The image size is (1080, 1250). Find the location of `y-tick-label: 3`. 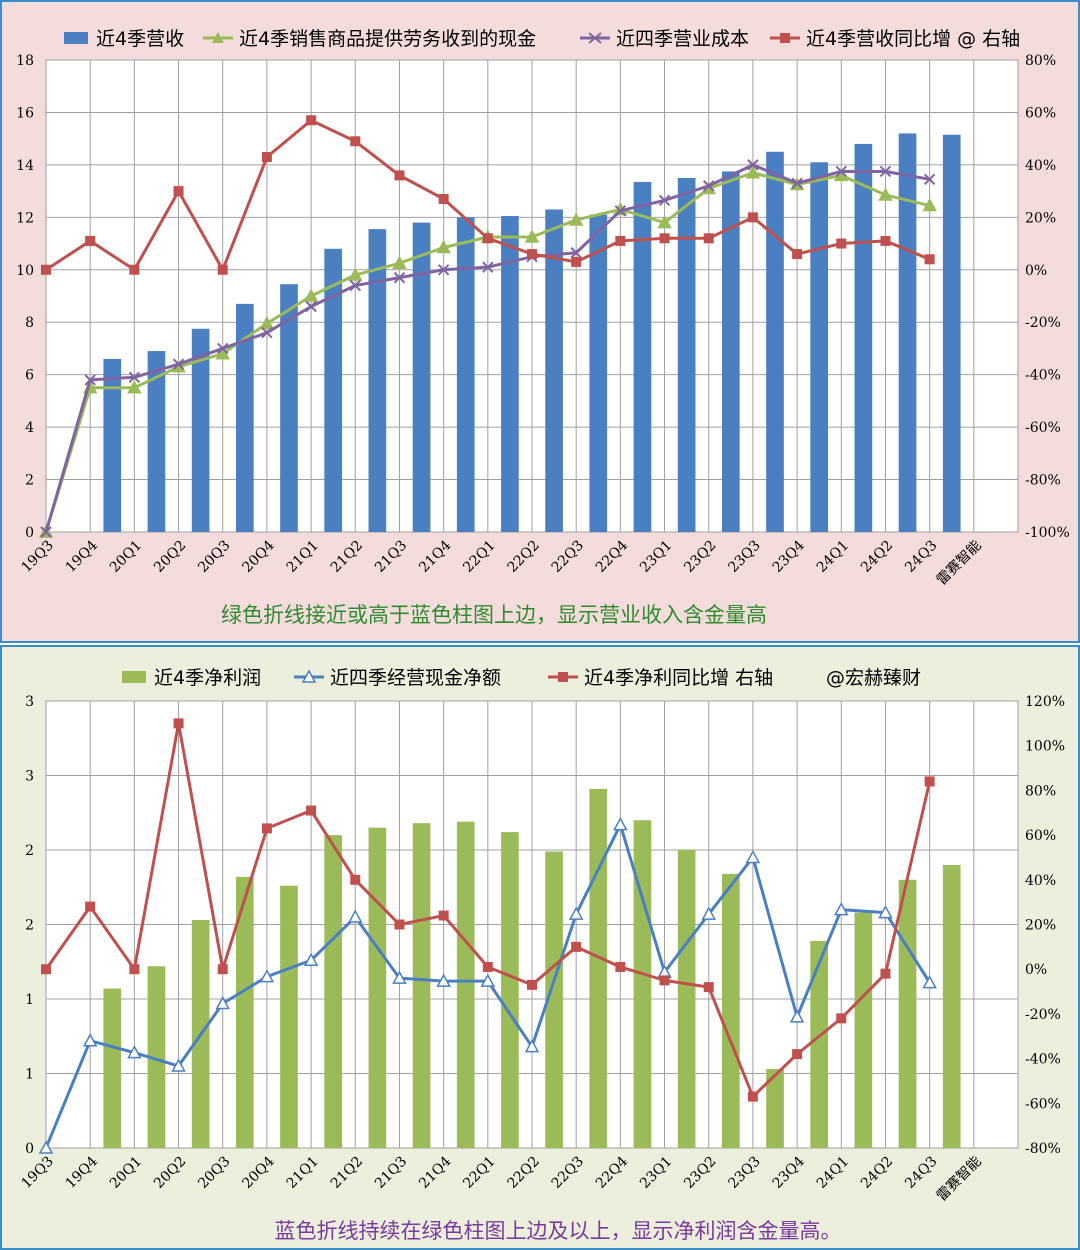

y-tick-label: 3 is located at coordinates (29, 777).